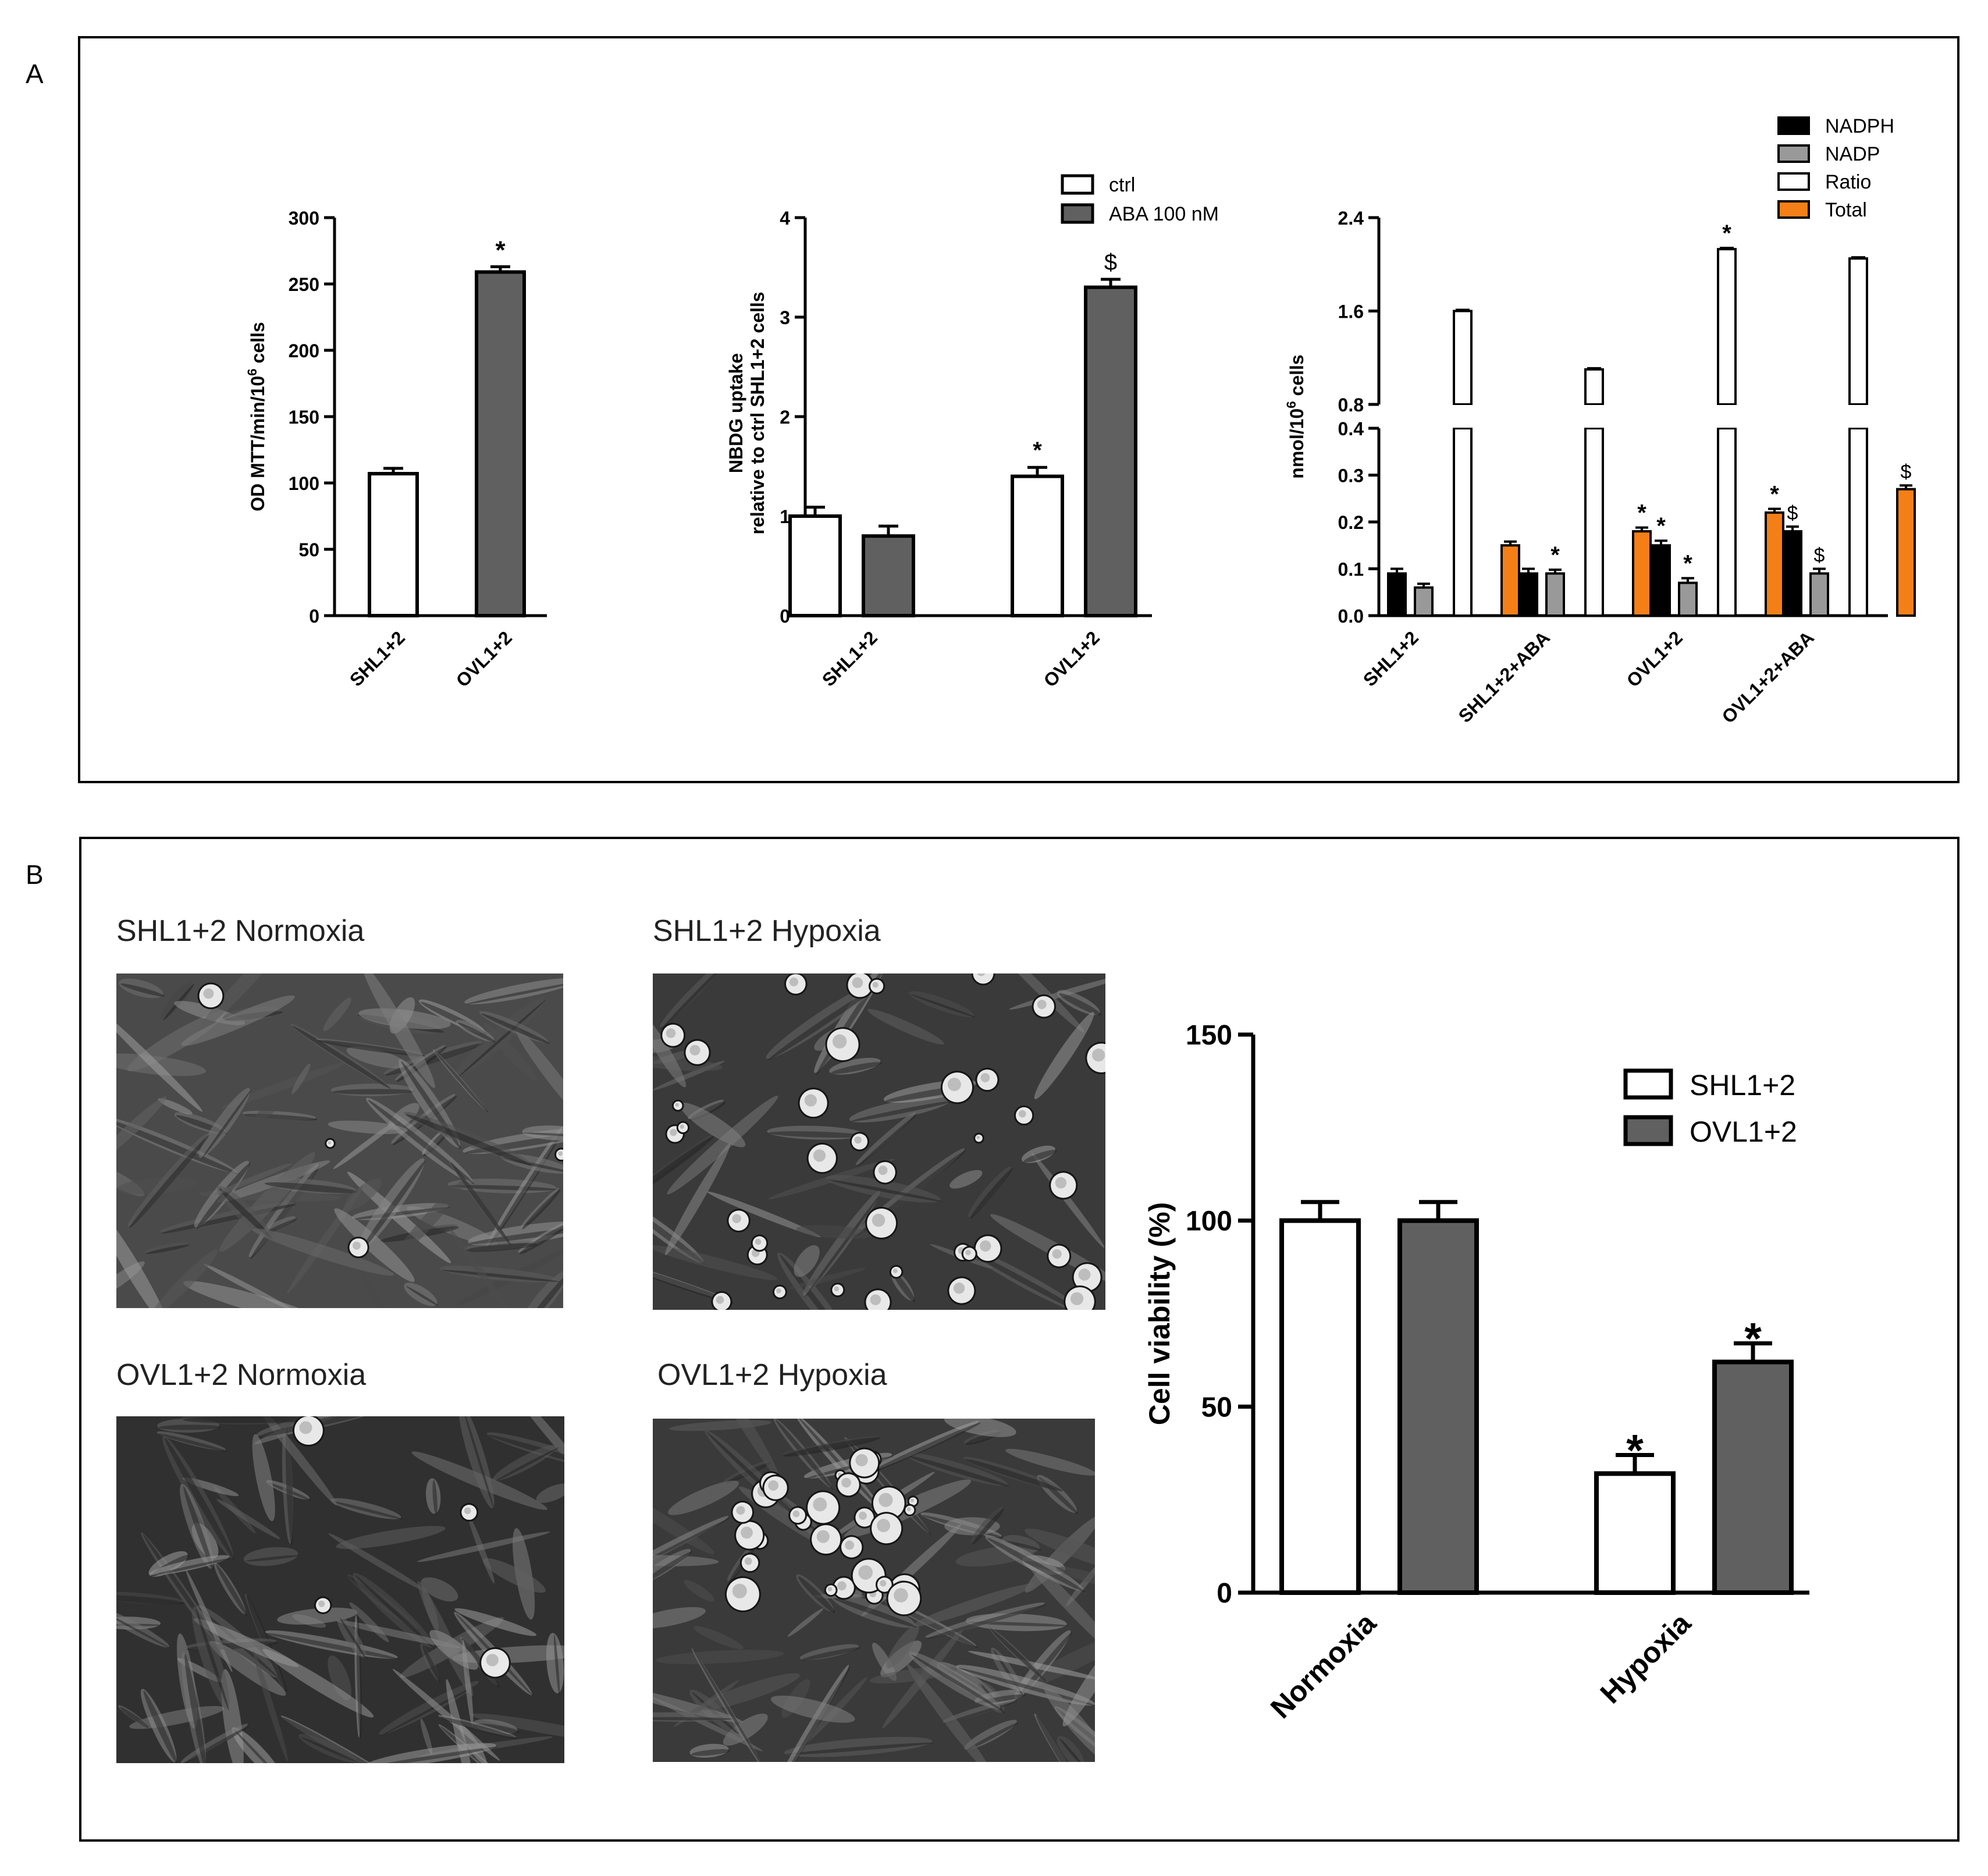  Describe the element at coordinates (1217, 1407) in the screenshot. I see `c4-ytick-label: 50` at that location.